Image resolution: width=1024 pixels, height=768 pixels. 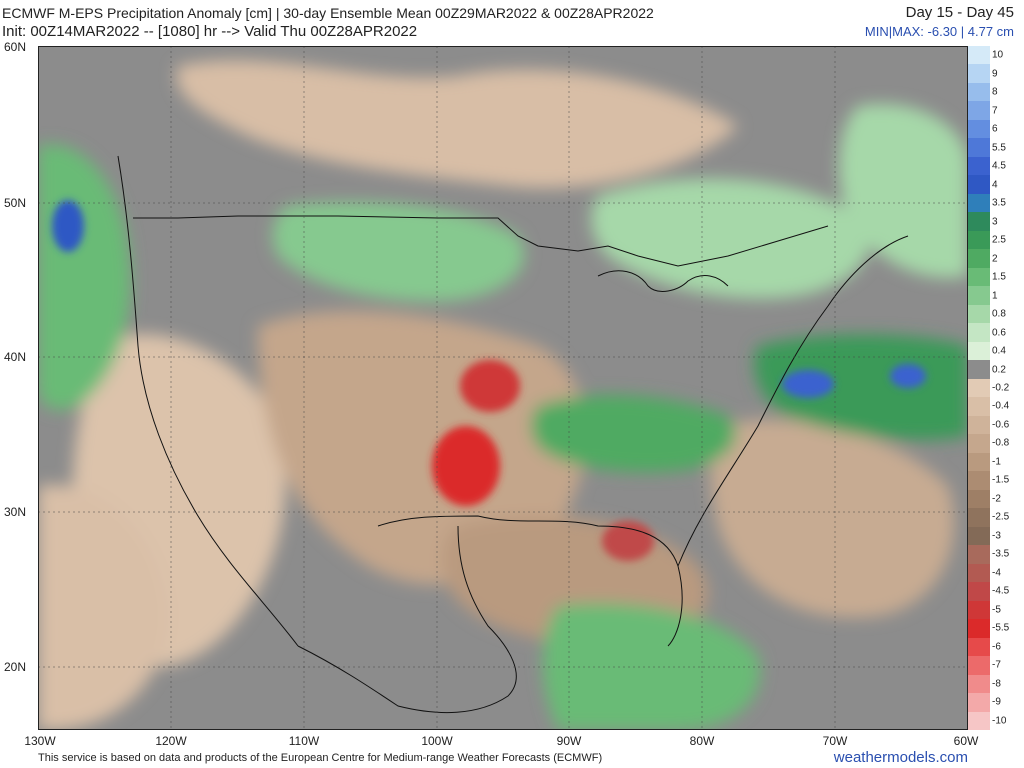 What do you see at coordinates (40, 741) in the screenshot?
I see `lon-label-130w: 130W` at bounding box center [40, 741].